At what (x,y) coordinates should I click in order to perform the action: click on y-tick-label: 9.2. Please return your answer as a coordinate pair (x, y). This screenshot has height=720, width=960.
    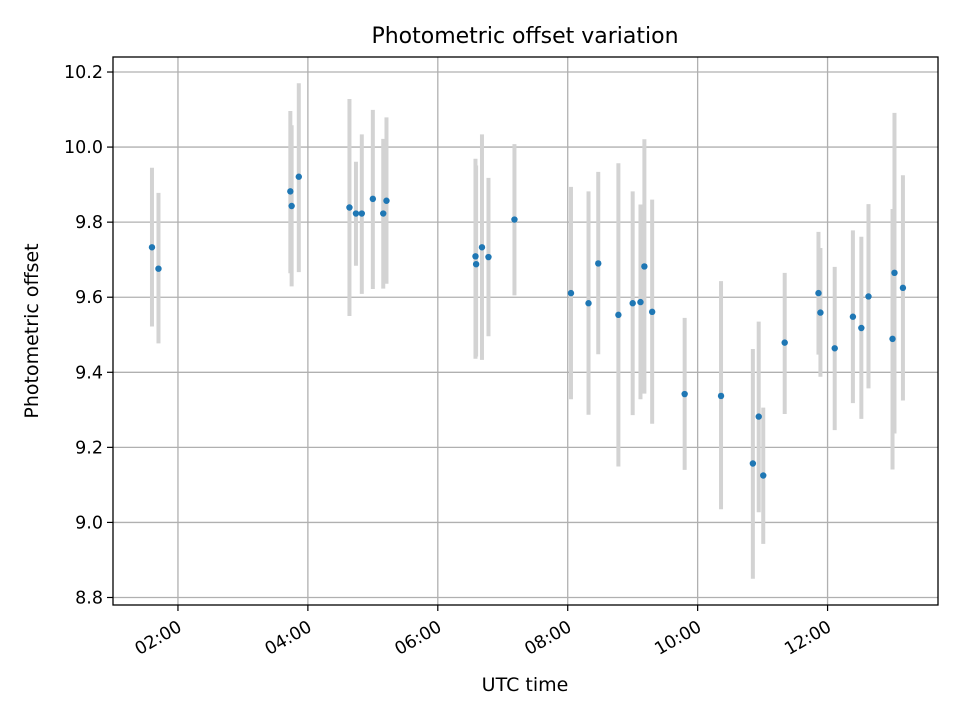
    Looking at the image, I should click on (89, 448).